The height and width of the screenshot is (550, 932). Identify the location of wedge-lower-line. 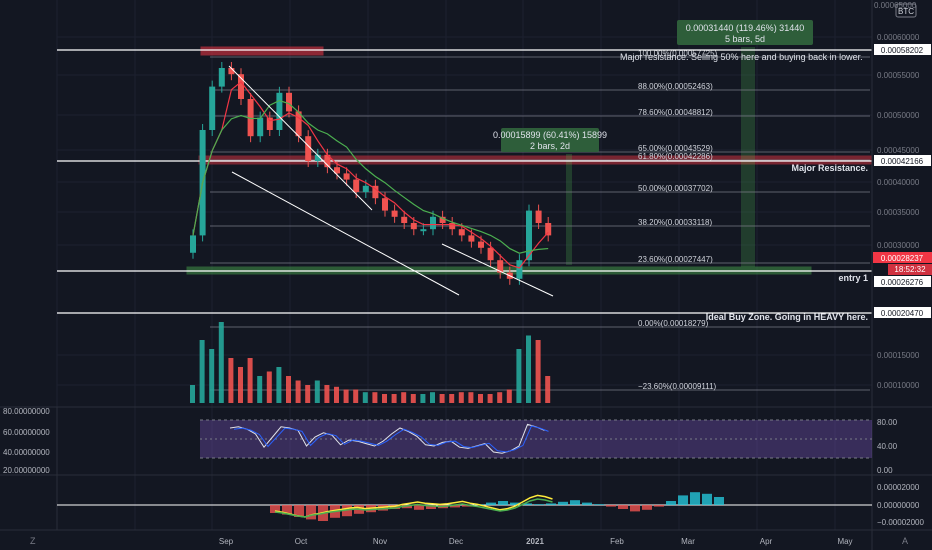
(345, 233).